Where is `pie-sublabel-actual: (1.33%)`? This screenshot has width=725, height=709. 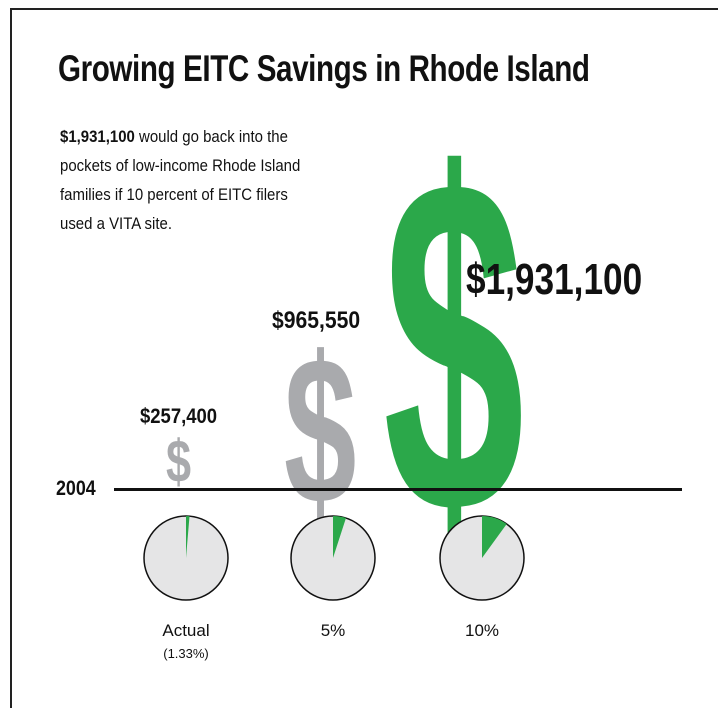 pie-sublabel-actual: (1.33%) is located at coordinates (186, 653).